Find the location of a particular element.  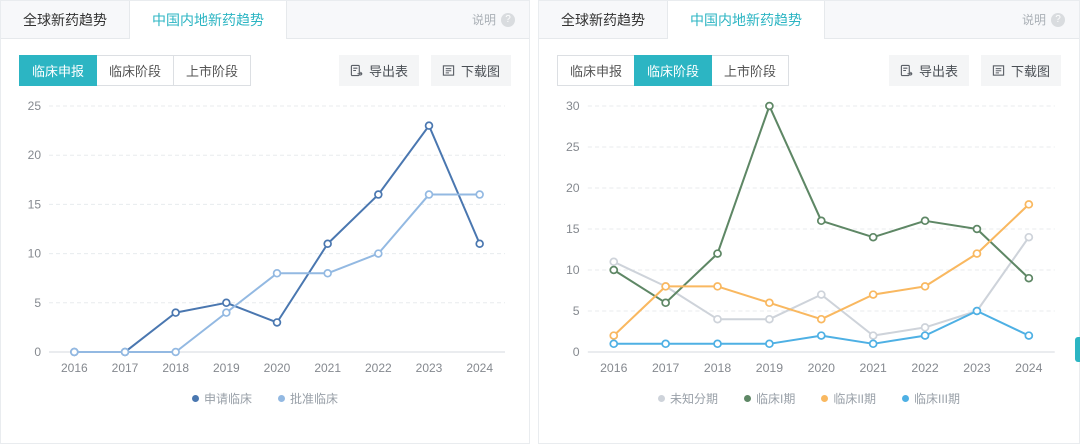

legend-item: 临床II期 is located at coordinates (848, 398).